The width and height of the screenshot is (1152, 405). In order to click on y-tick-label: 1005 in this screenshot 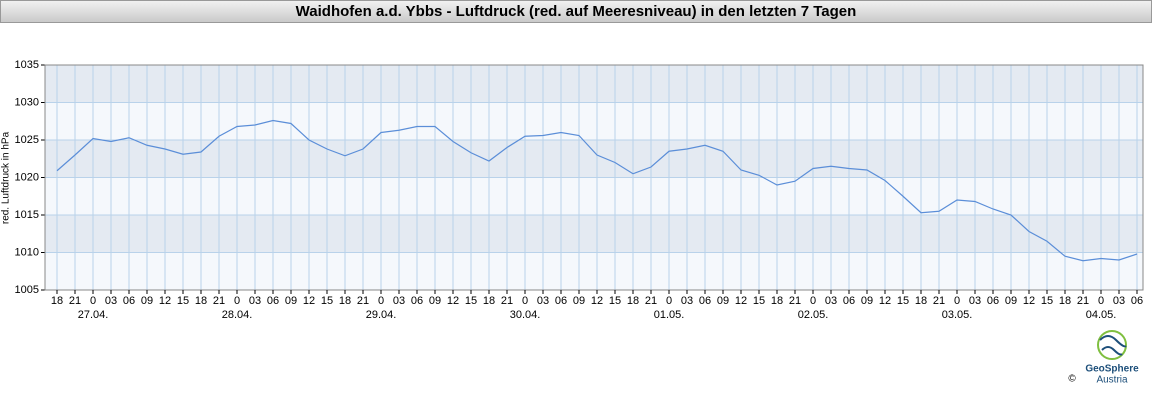, I will do `click(27, 290)`.